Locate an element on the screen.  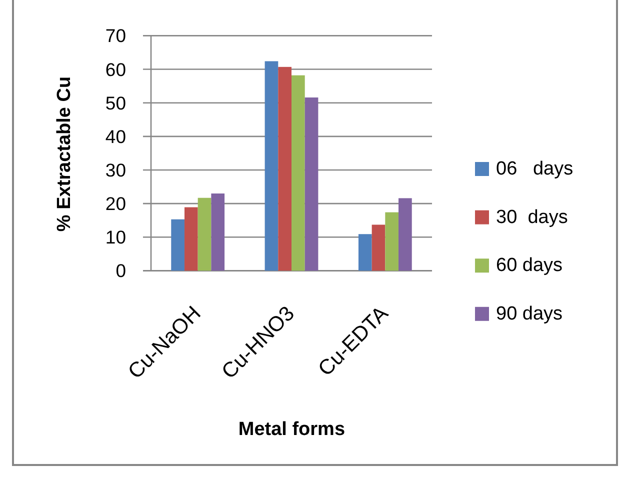
y-axis-title: % Extractable Cu is located at coordinates (64, 154).